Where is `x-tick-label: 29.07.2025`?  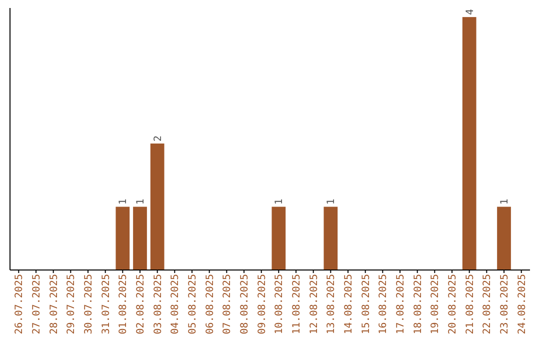 x-tick-label: 29.07.2025 is located at coordinates (72, 304).